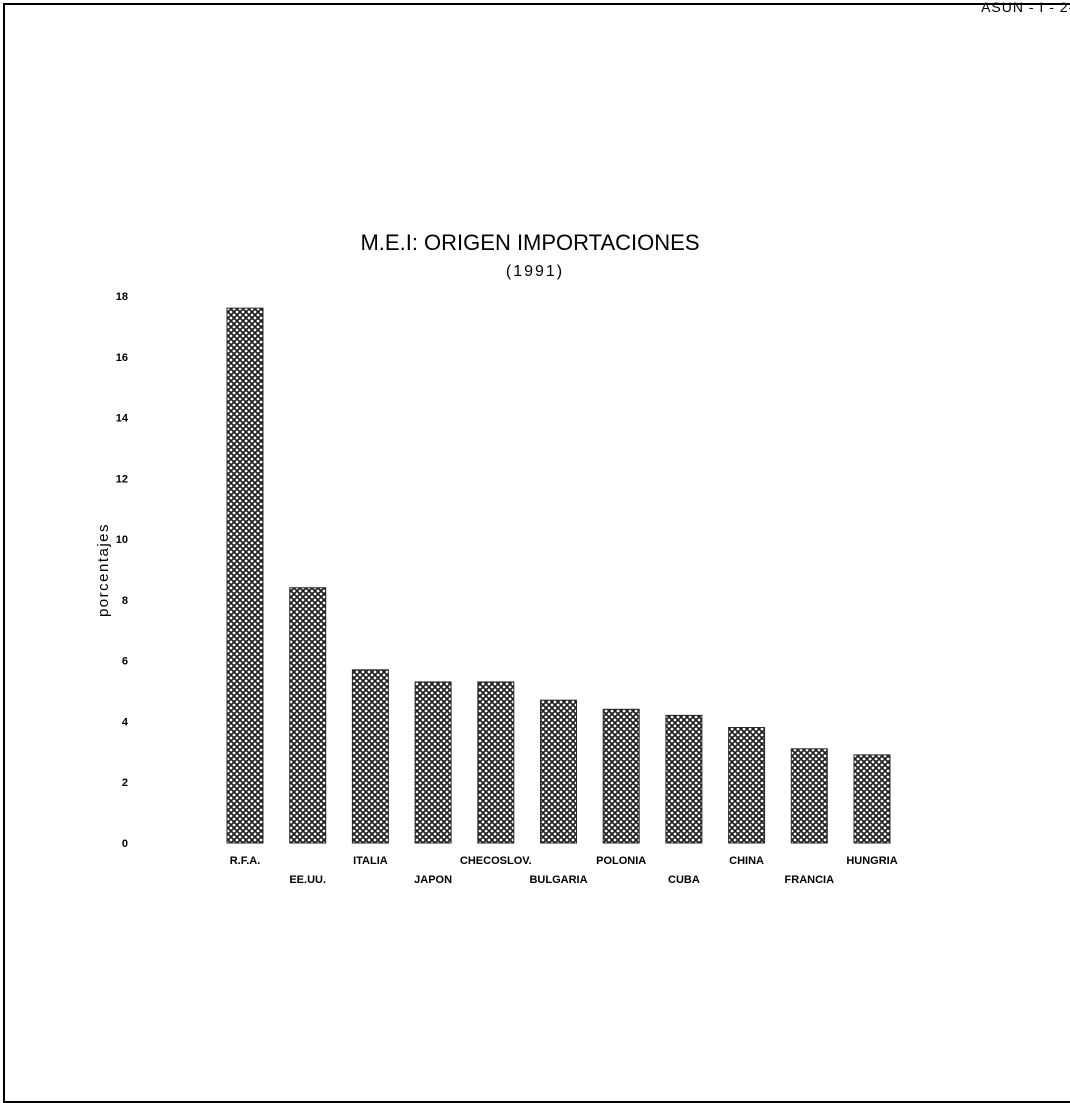 The image size is (1070, 1103). I want to click on y-tick-label: 0, so click(125, 844).